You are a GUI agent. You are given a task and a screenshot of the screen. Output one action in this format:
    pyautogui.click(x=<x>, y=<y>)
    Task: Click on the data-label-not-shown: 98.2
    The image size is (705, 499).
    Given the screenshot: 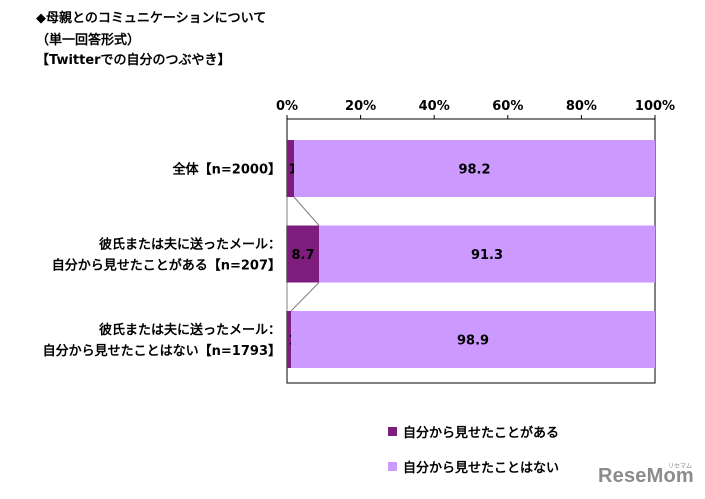 What is the action you would take?
    pyautogui.click(x=474, y=170)
    